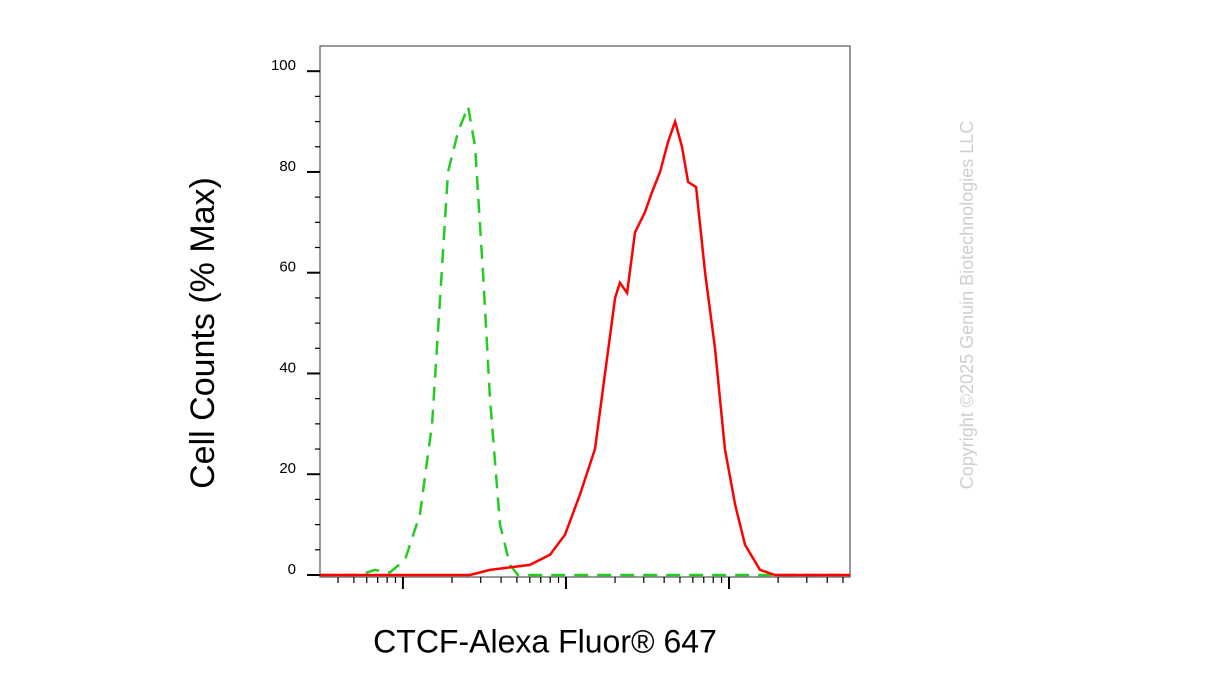 The height and width of the screenshot is (689, 1207). Describe the element at coordinates (292, 569) in the screenshot. I see `y-tick-label: 0` at that location.